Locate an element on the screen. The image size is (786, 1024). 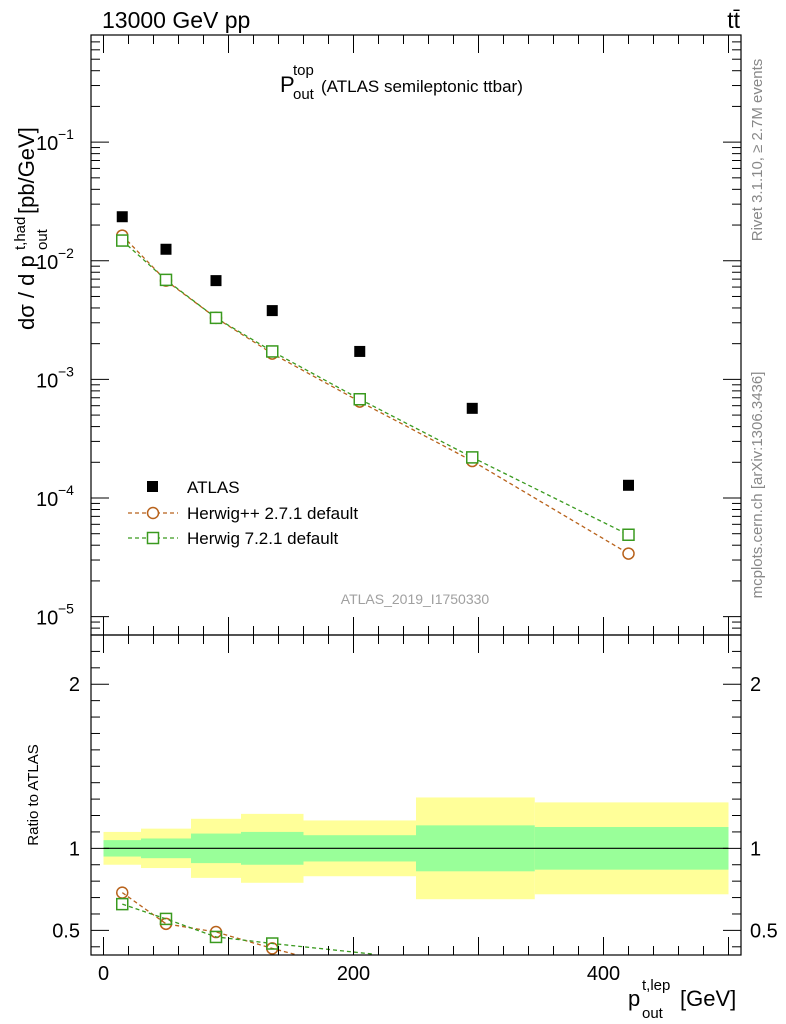
y-tick-label: 10 −4 is located at coordinates (55, 496).